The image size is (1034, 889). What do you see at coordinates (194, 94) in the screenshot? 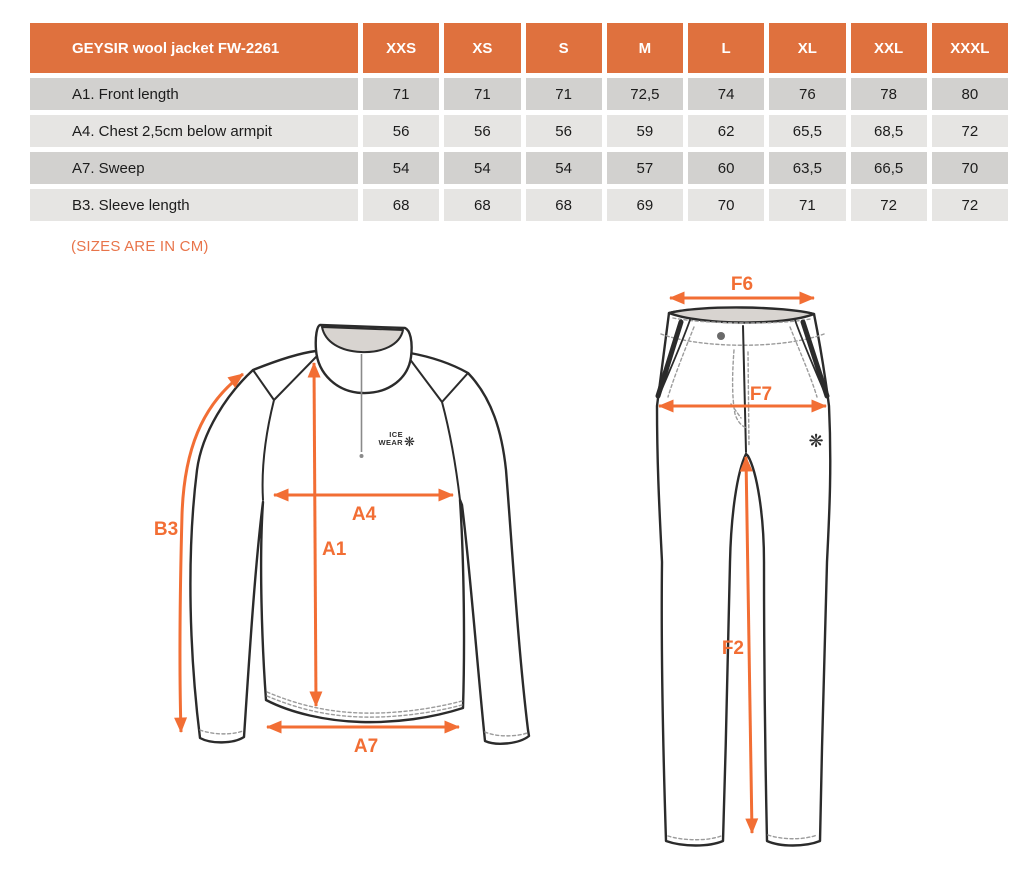
I see `row-label-front-length: A1. Front length` at bounding box center [194, 94].